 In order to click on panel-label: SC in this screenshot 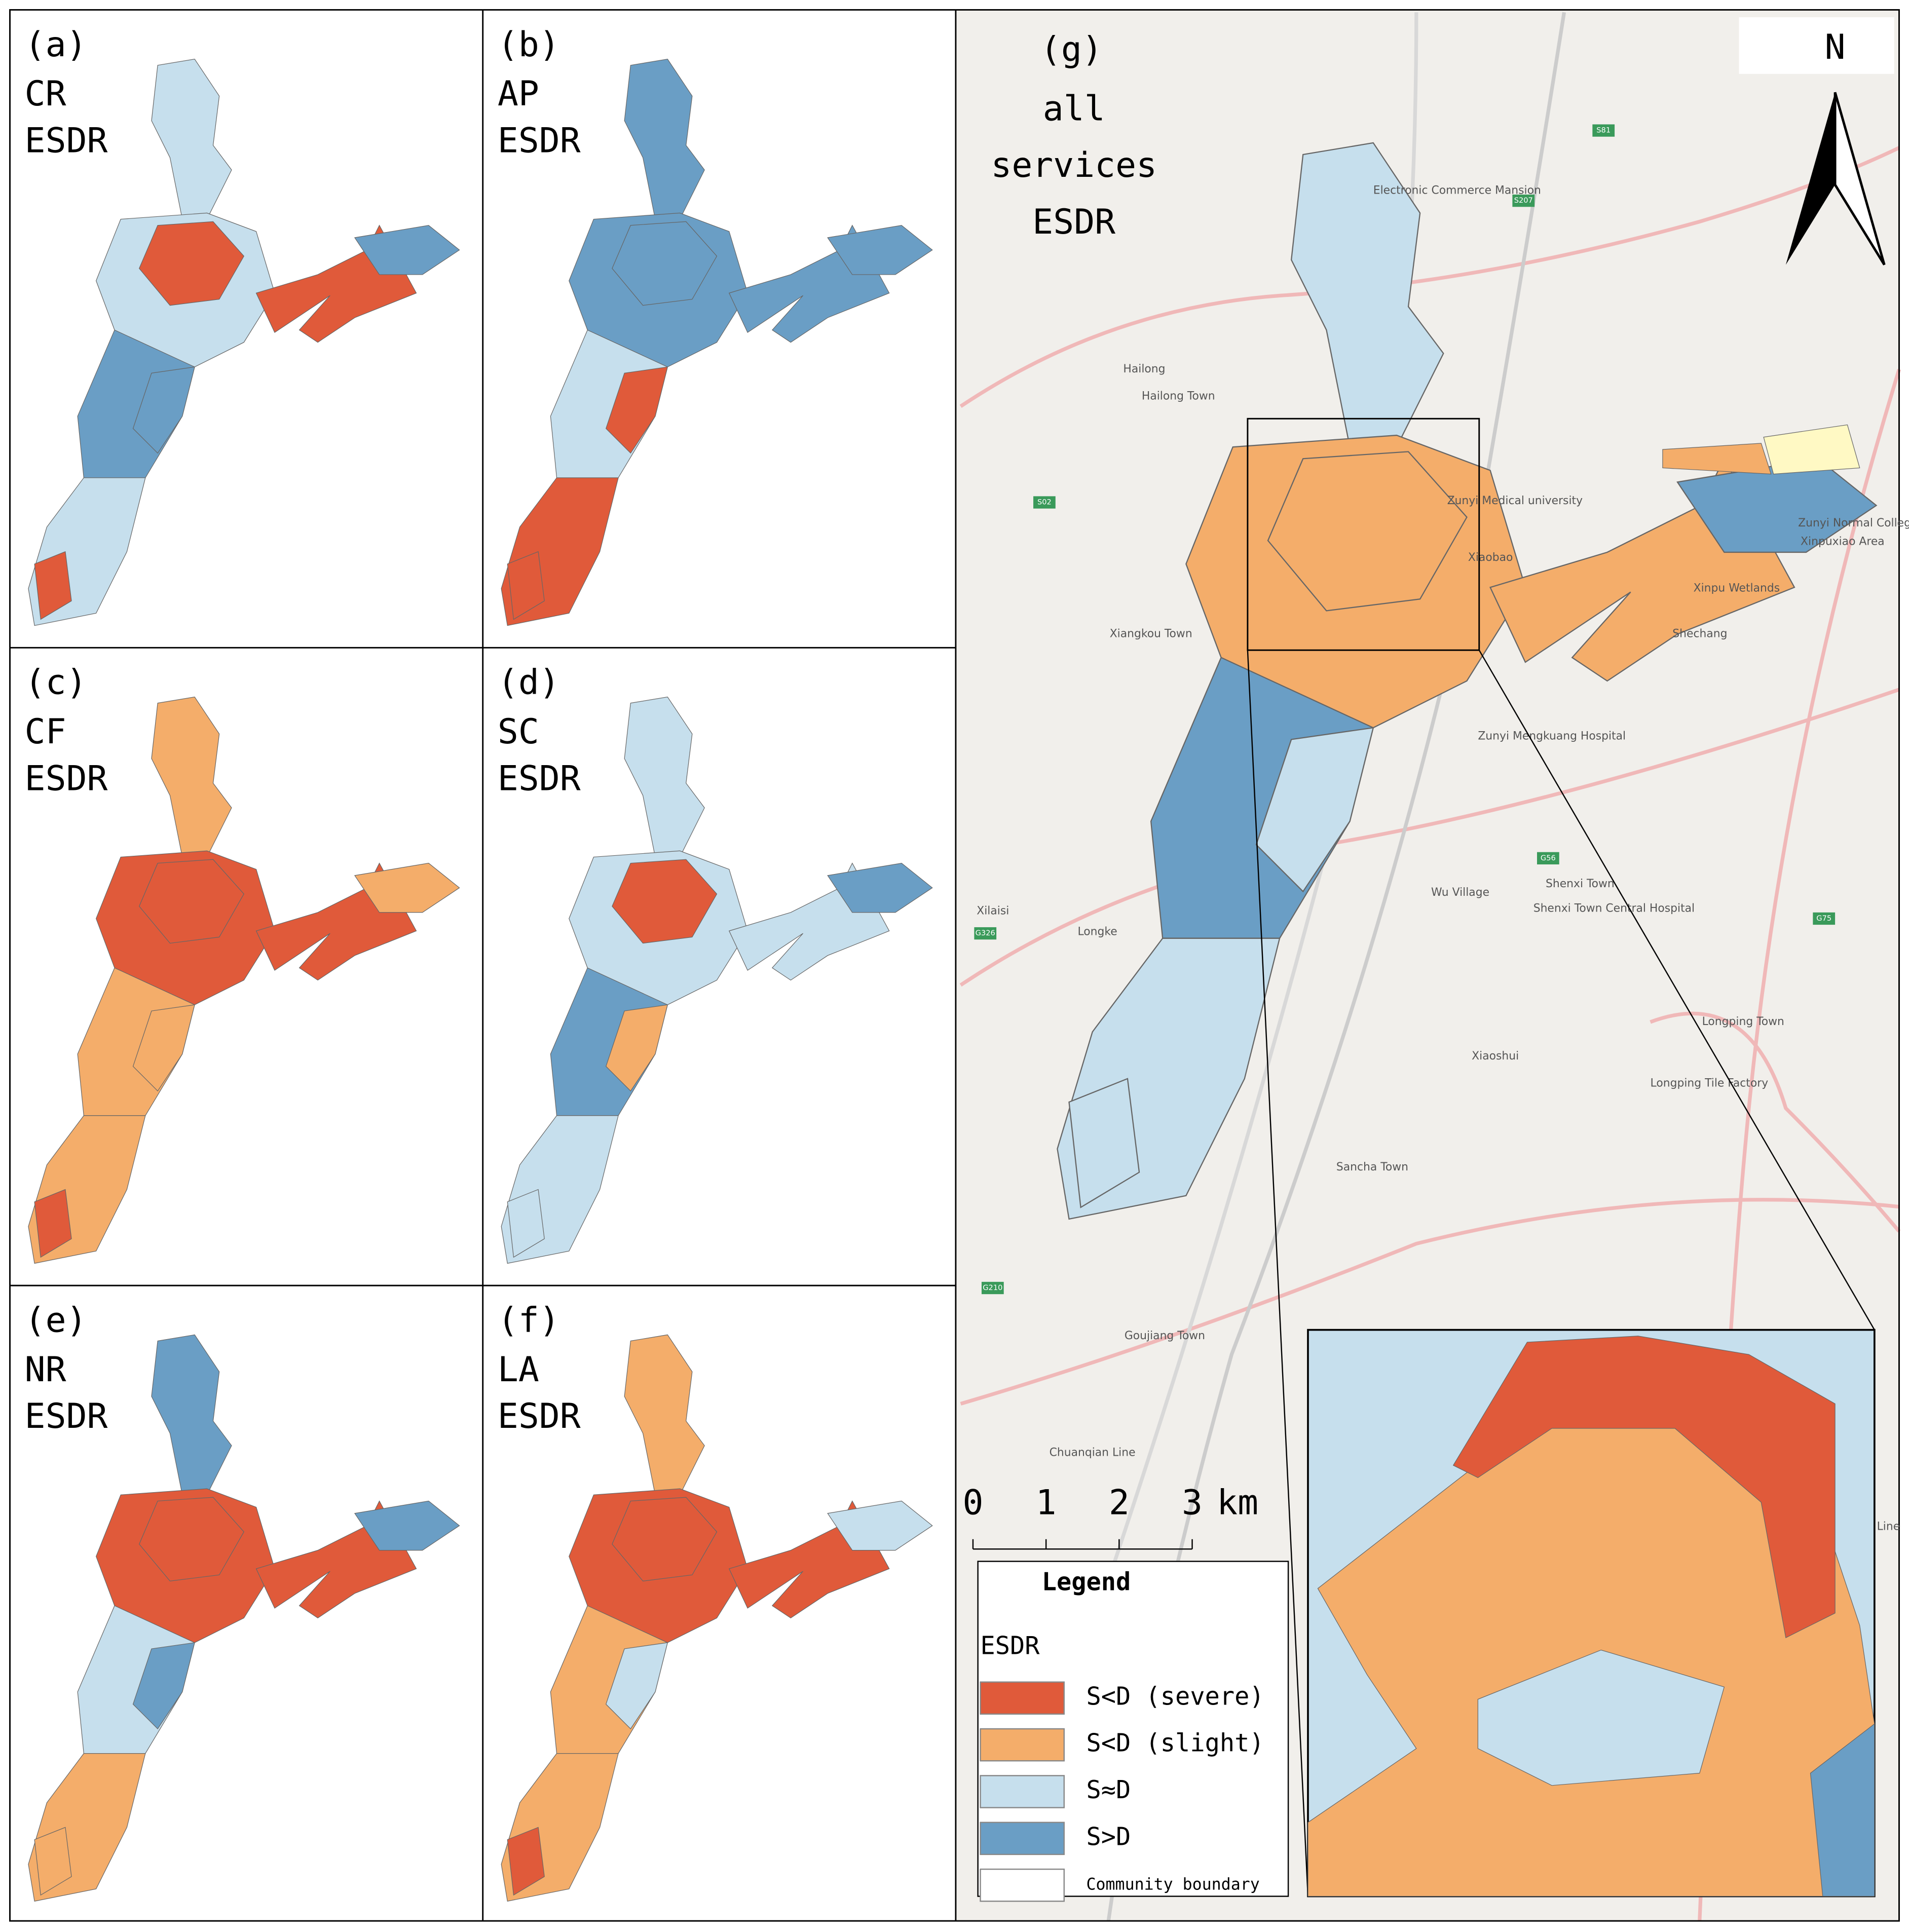, I will do `click(518, 732)`.